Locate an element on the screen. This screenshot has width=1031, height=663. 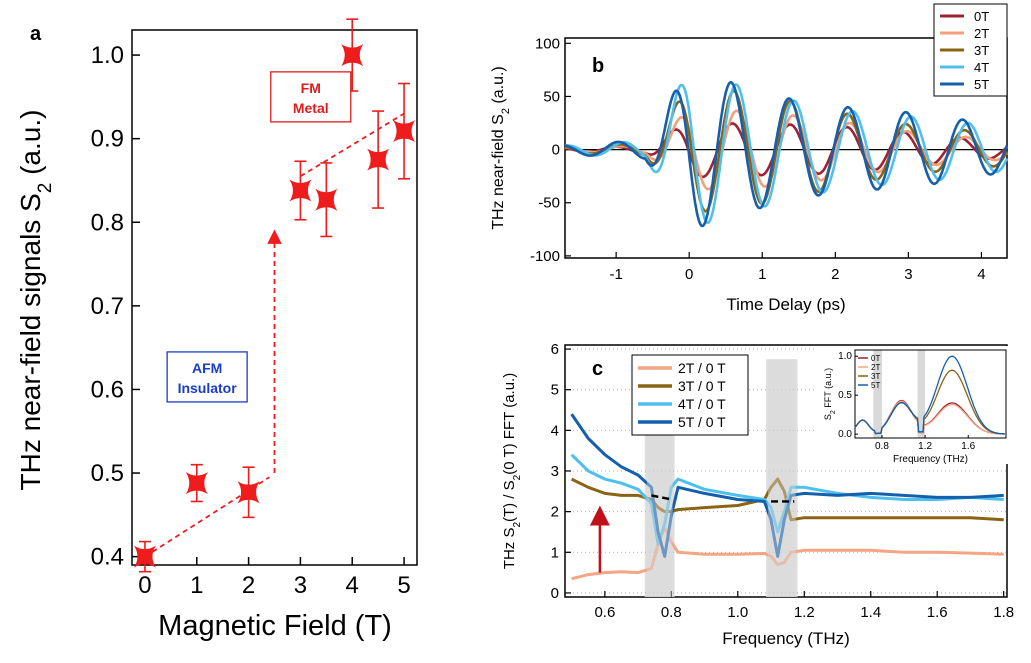
chart-a-ylabel: THz near-field signals S2 (a.u.) is located at coordinates (35, 300).